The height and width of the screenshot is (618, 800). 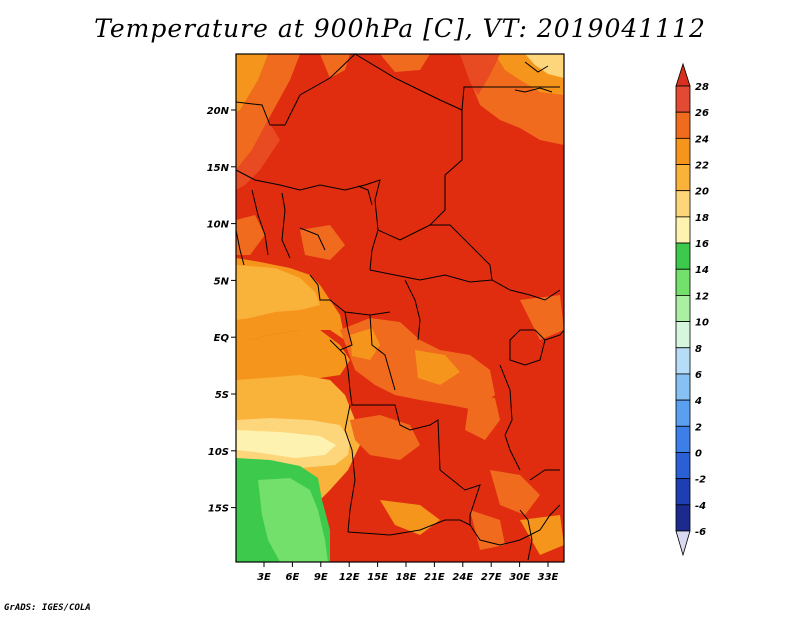 What do you see at coordinates (218, 452) in the screenshot?
I see `lat-tick-label: 10S` at bounding box center [218, 452].